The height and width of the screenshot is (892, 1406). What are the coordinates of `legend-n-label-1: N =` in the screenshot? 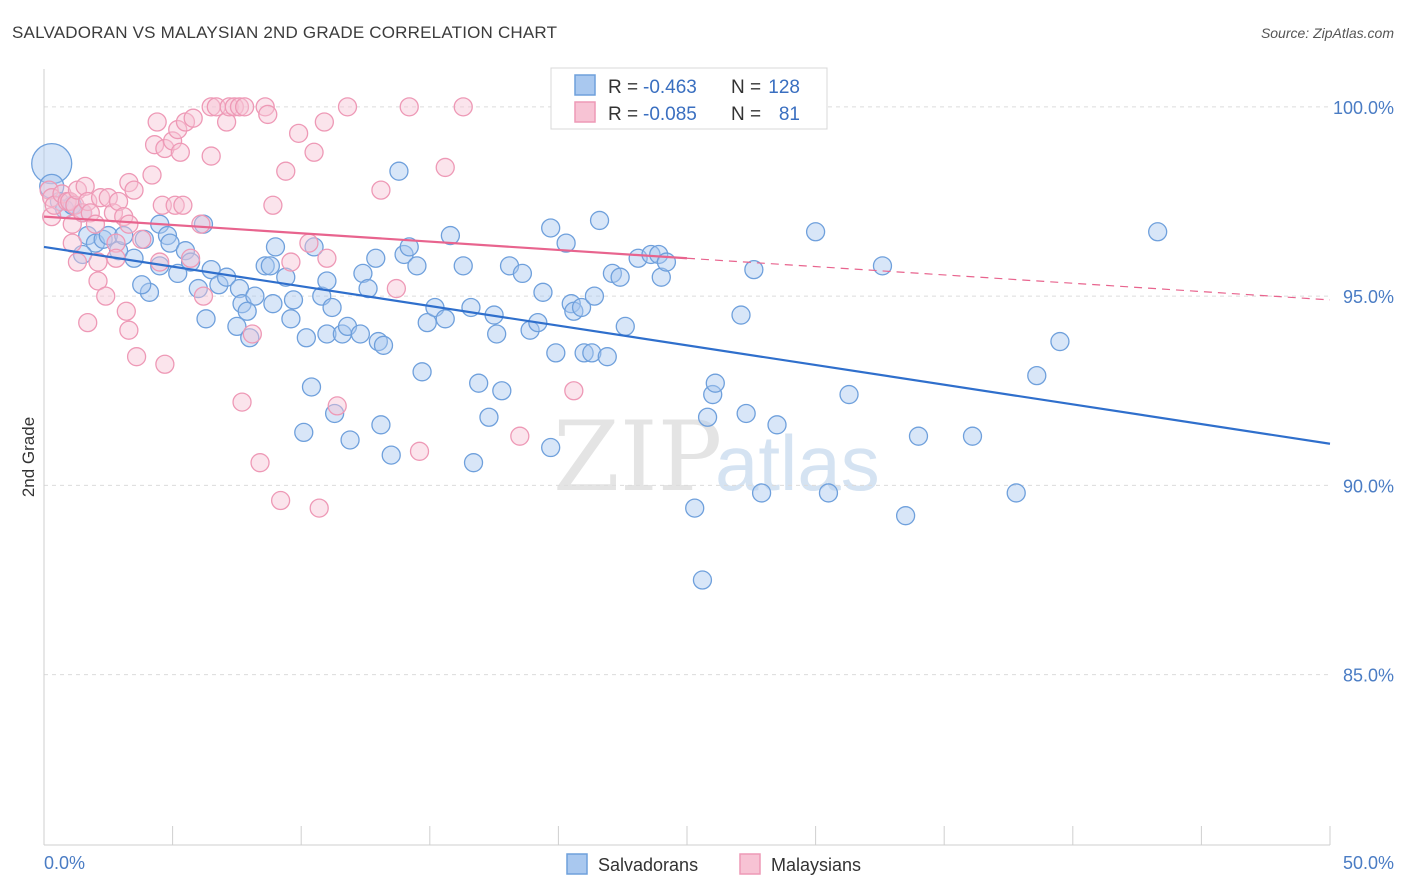 It's located at (746, 87).